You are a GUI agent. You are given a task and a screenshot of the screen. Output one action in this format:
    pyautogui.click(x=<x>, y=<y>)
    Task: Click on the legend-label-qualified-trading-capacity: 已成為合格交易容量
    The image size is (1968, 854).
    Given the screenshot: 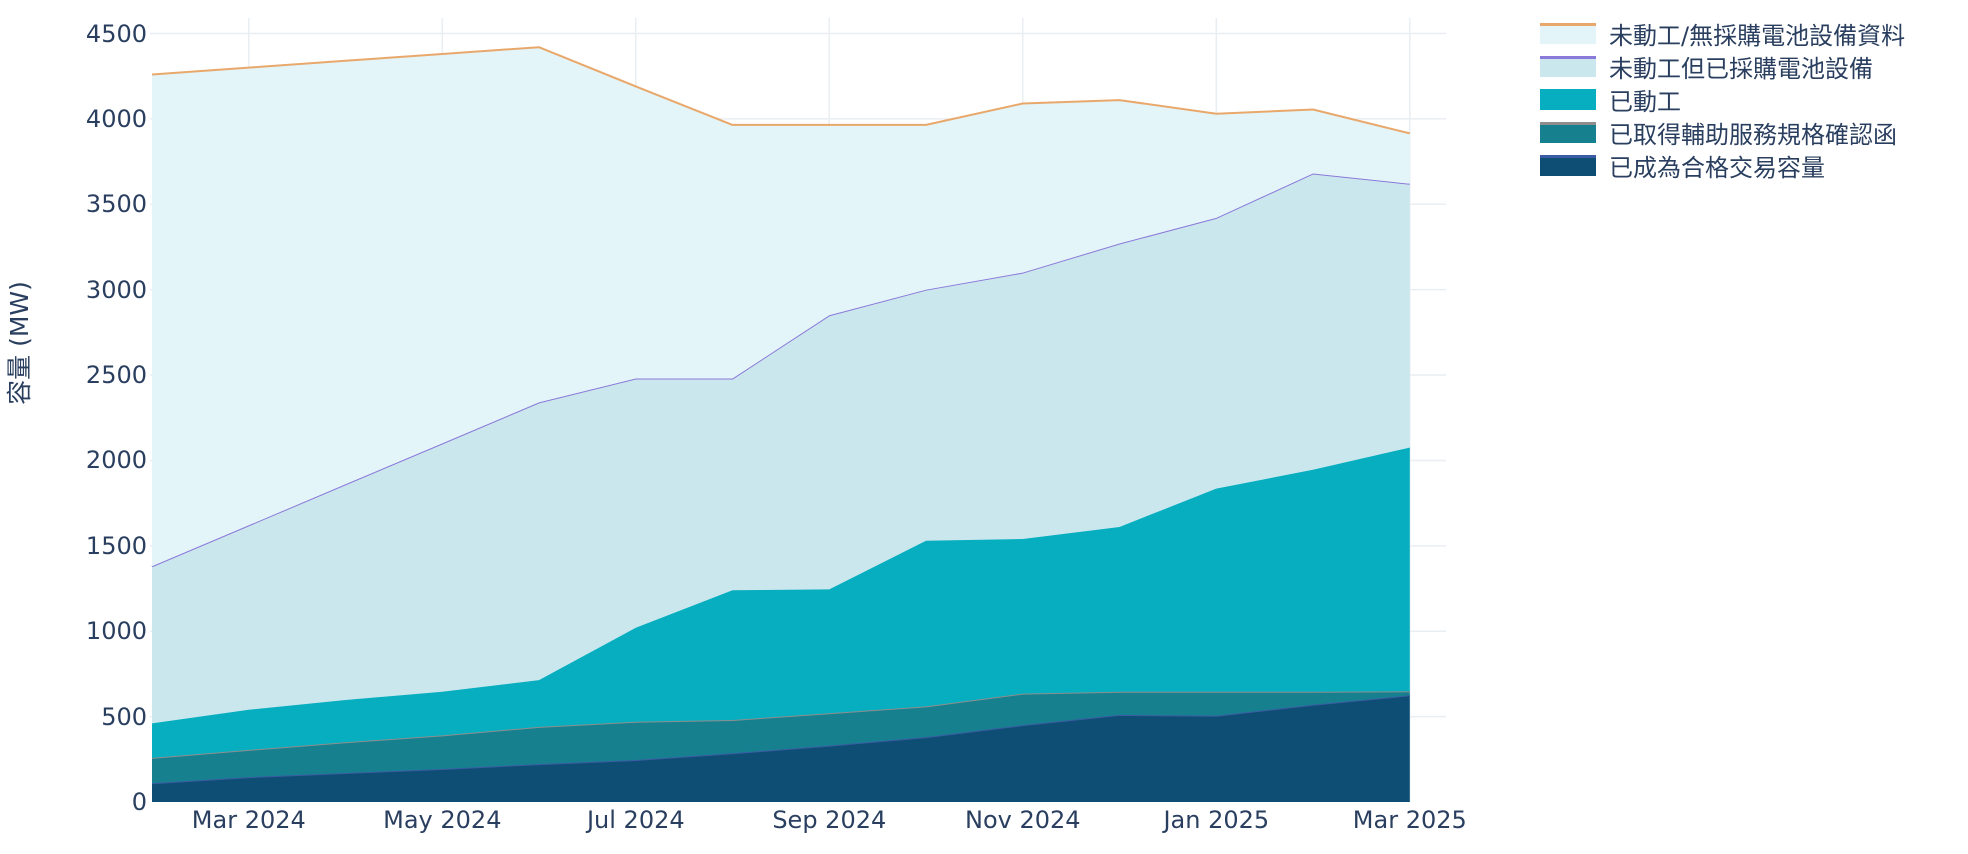 What is the action you would take?
    pyautogui.click(x=1717, y=168)
    